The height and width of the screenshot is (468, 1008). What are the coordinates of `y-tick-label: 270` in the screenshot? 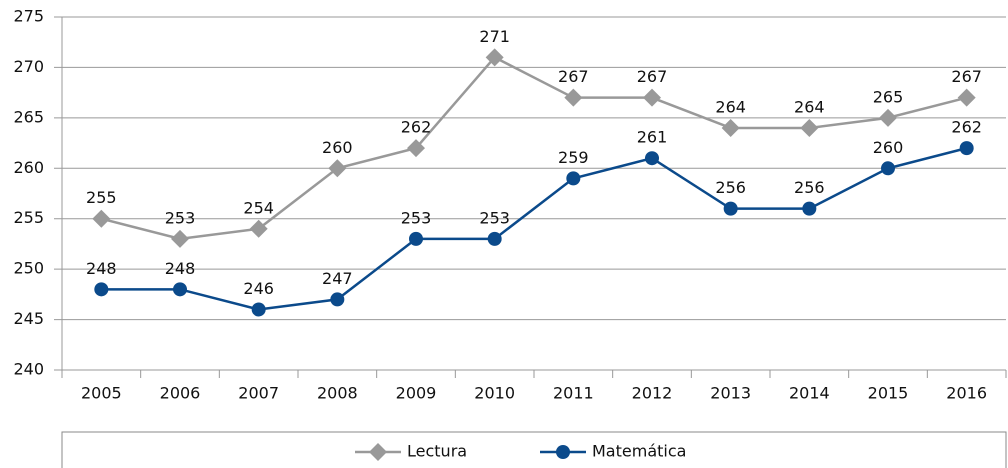 It's located at (28, 66).